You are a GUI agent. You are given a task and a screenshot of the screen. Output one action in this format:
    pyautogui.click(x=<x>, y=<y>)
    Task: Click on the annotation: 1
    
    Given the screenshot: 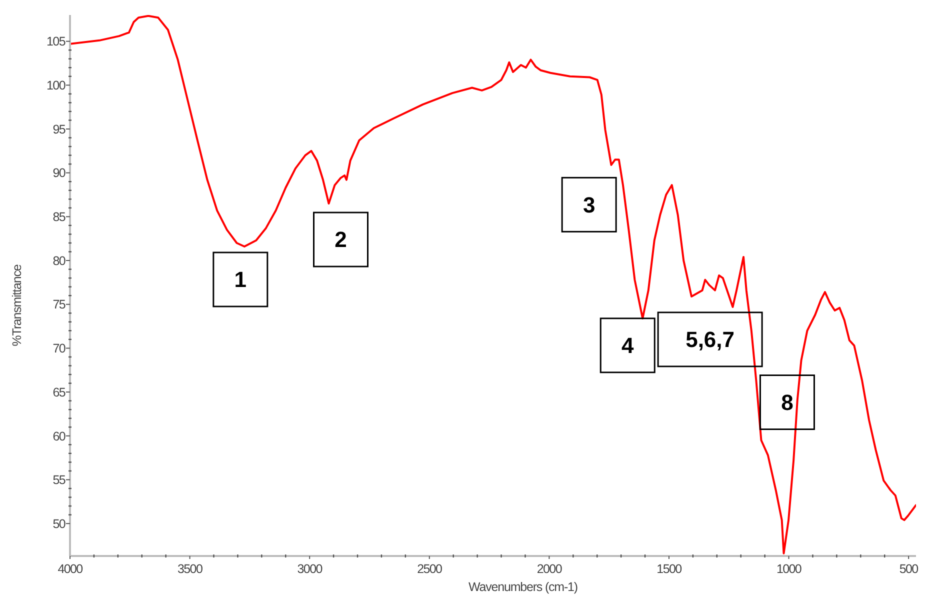 What is the action you would take?
    pyautogui.click(x=240, y=279)
    